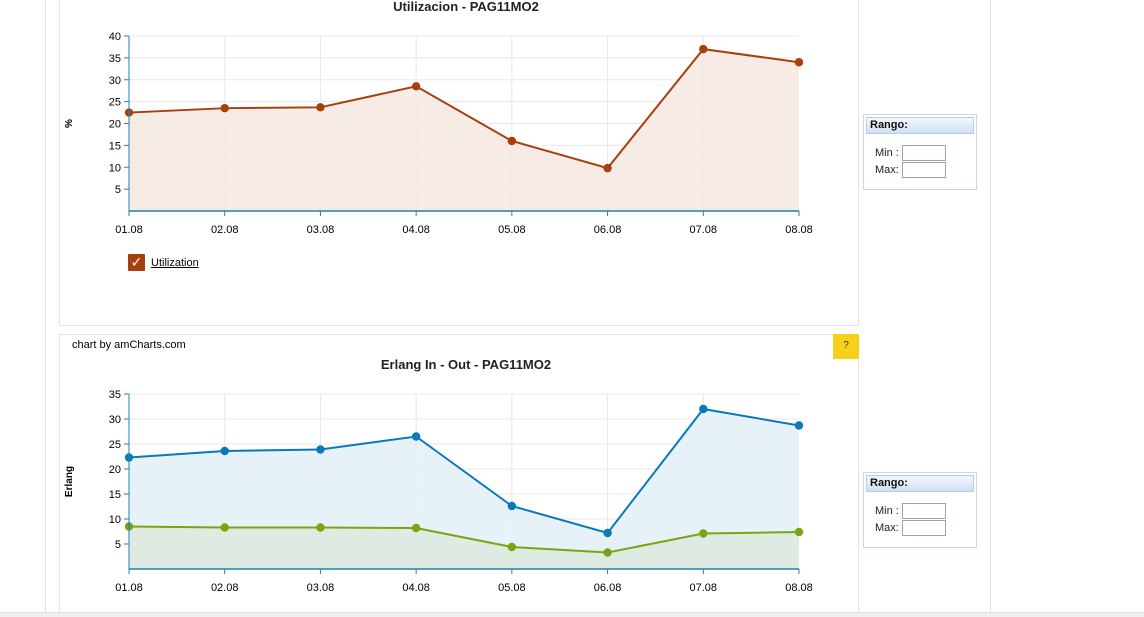 This screenshot has width=1144, height=617. Describe the element at coordinates (572, 614) in the screenshot. I see `window-bottom-edge` at that location.